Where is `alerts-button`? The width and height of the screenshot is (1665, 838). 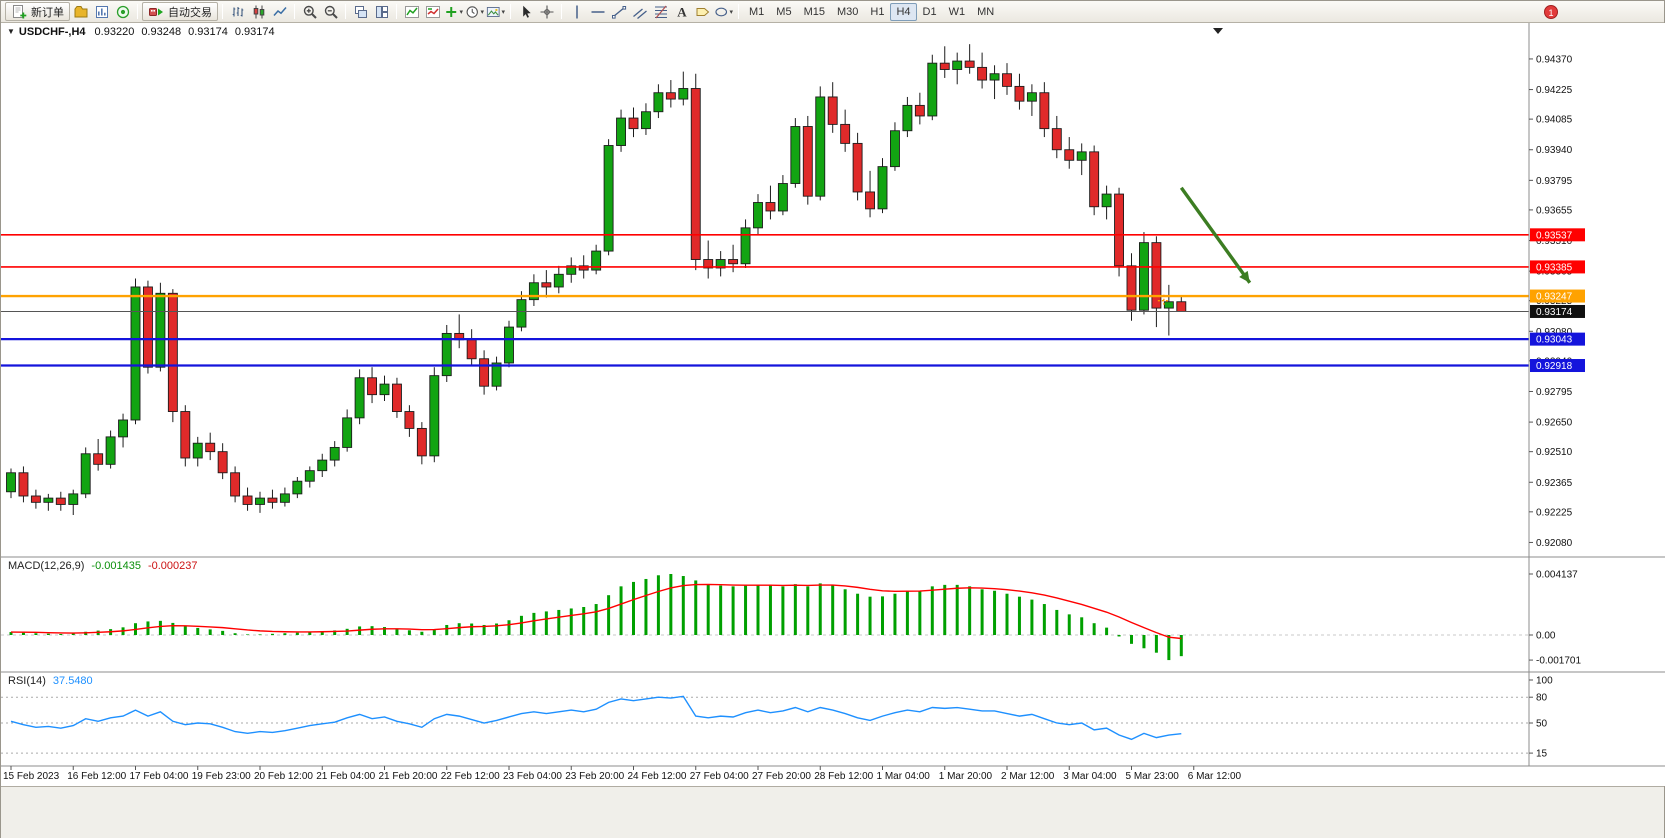
alerts-button is located at coordinates (122, 11).